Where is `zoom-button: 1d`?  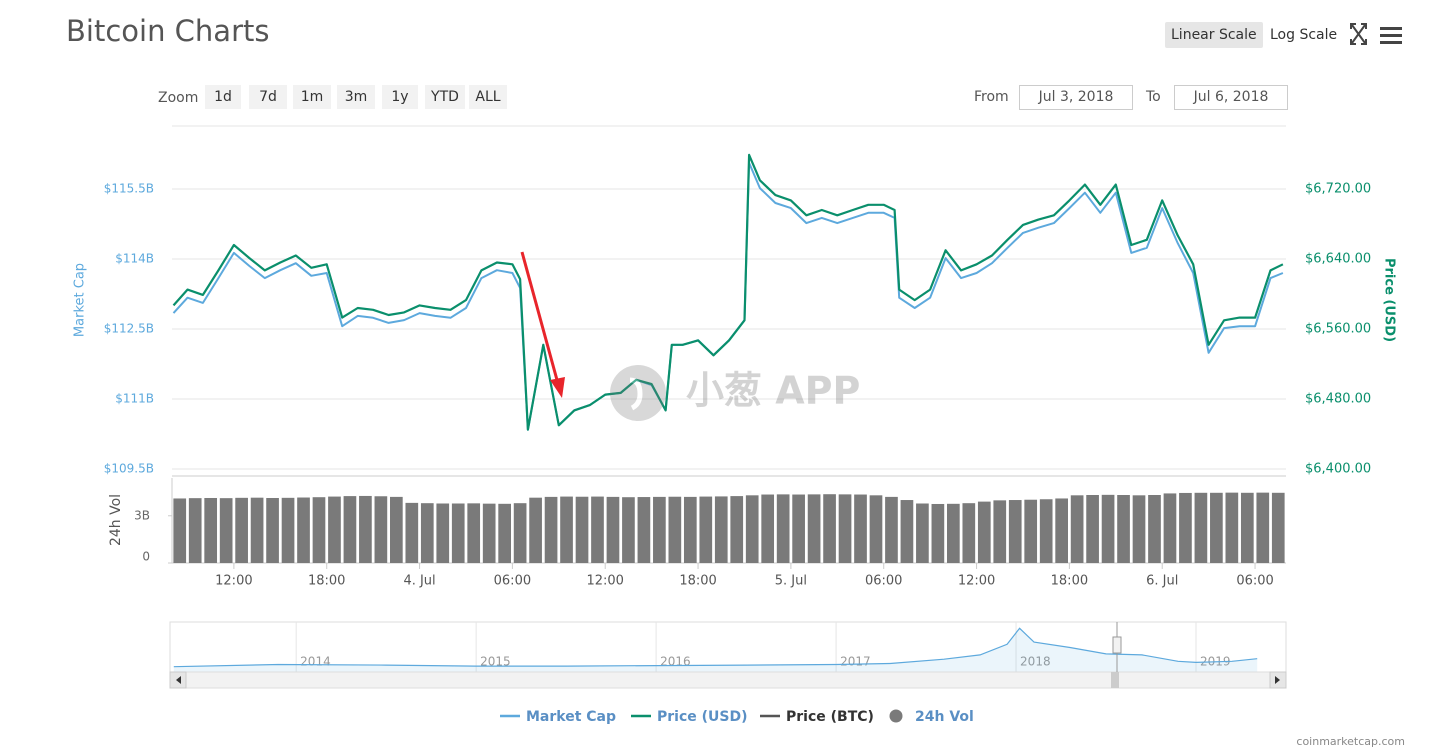 zoom-button: 1d is located at coordinates (223, 97).